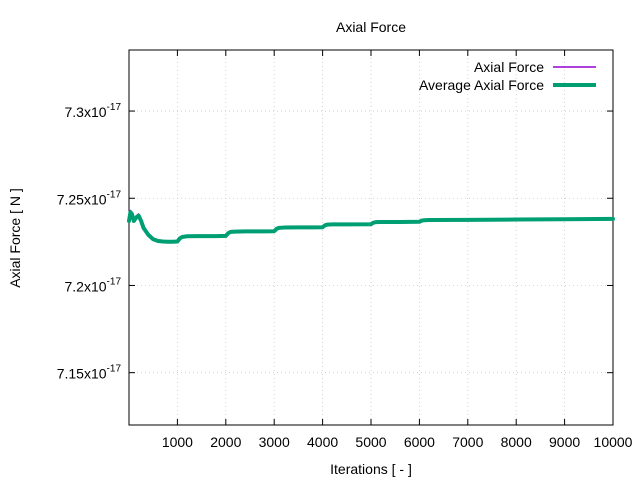 This screenshot has height=485, width=640. What do you see at coordinates (507, 76) in the screenshot?
I see `legend: Axial Force Average Axial Force` at bounding box center [507, 76].